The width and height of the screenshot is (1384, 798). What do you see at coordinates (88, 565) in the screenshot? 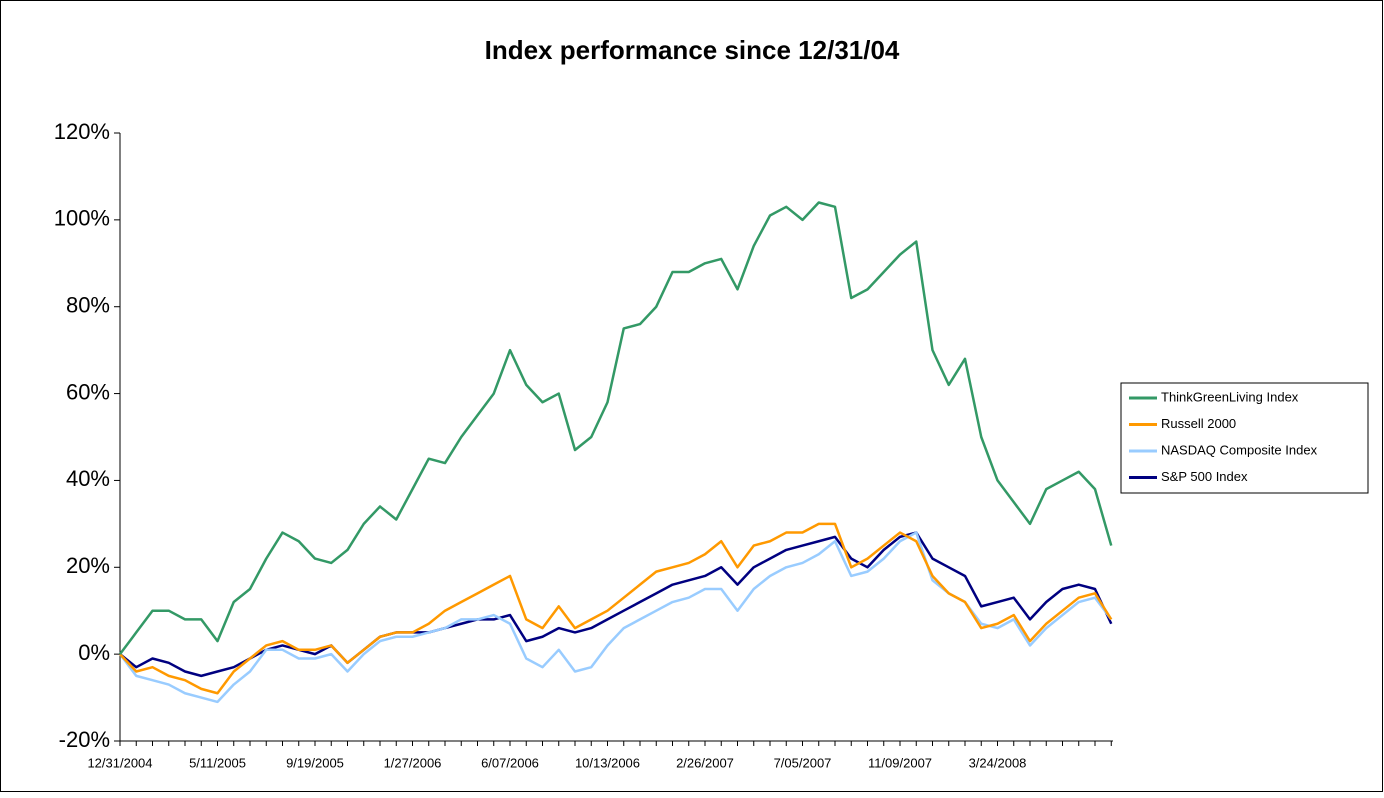
I see `y-tick-label: 20%` at bounding box center [88, 565].